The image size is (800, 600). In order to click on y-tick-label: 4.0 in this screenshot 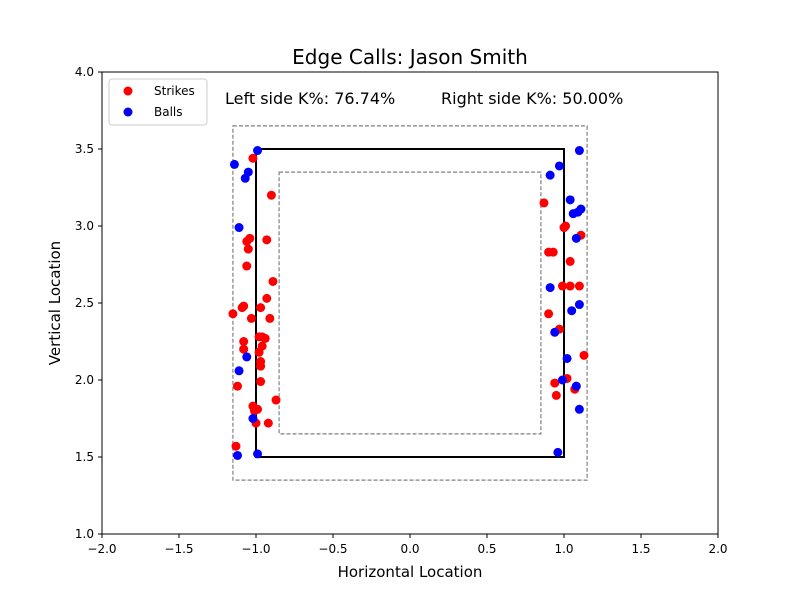, I will do `click(84, 72)`.